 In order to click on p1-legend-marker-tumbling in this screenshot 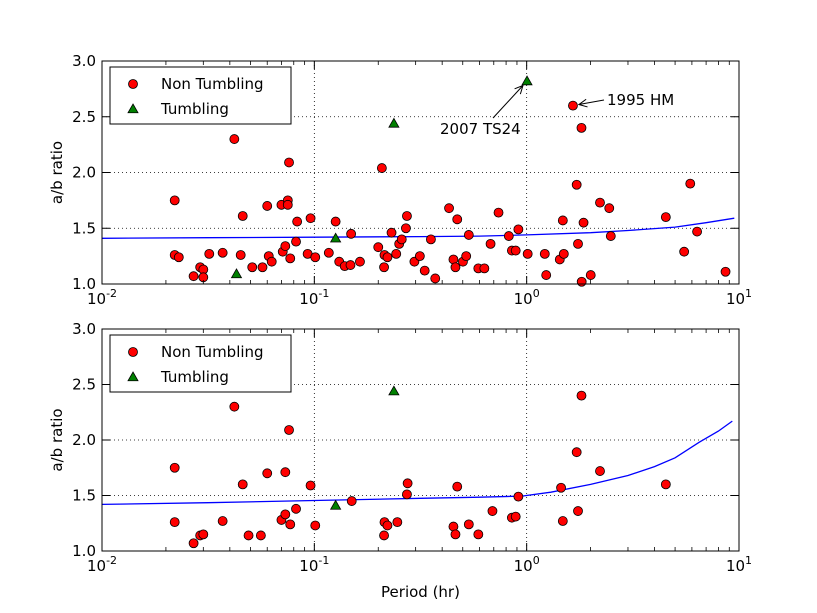, I will do `click(133, 108)`.